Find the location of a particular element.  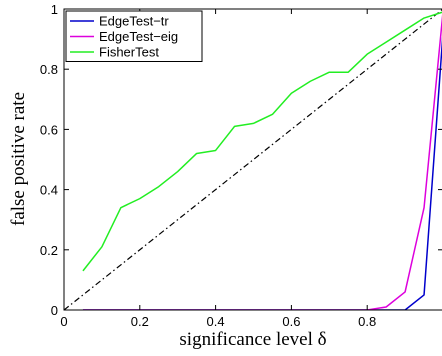

x-tick-label: 0.6 is located at coordinates (291, 321).